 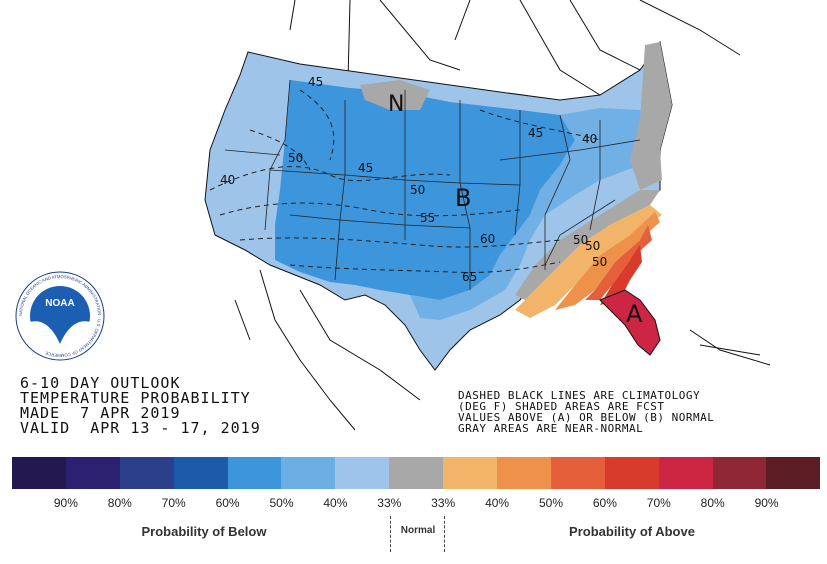 What do you see at coordinates (418, 530) in the screenshot?
I see `legend-normal-caption: Normal` at bounding box center [418, 530].